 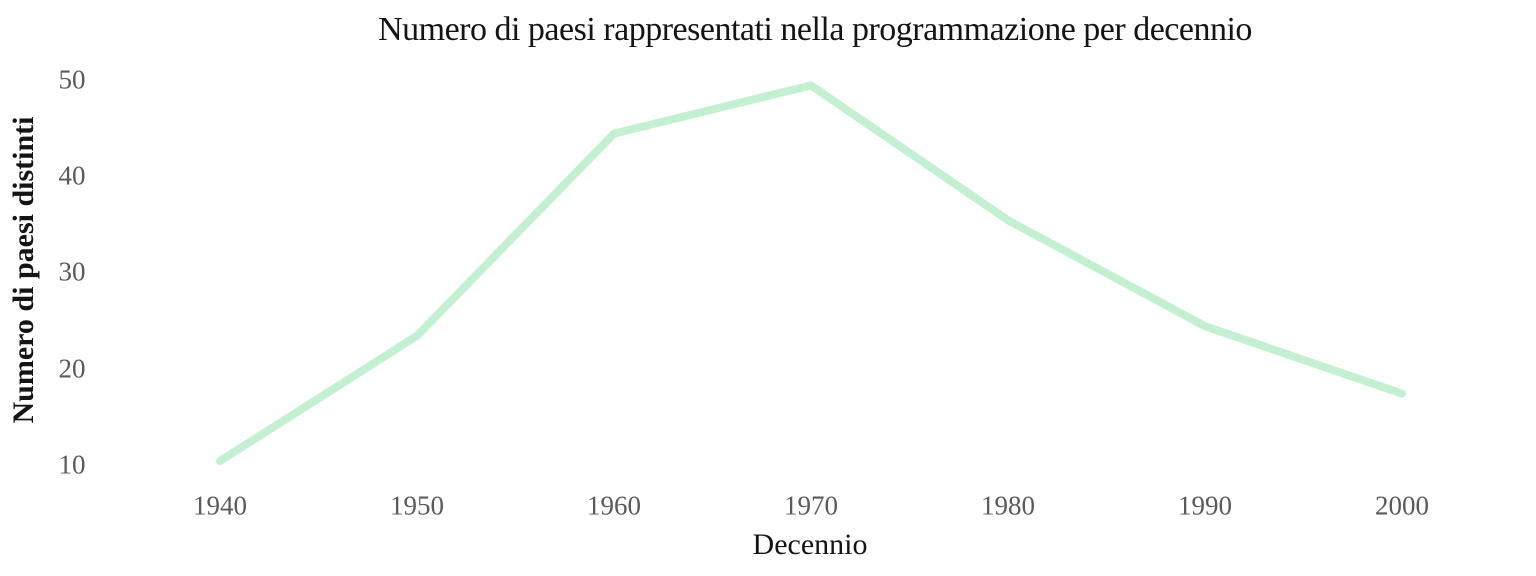 I want to click on y-tick-label: 20, so click(x=72, y=368).